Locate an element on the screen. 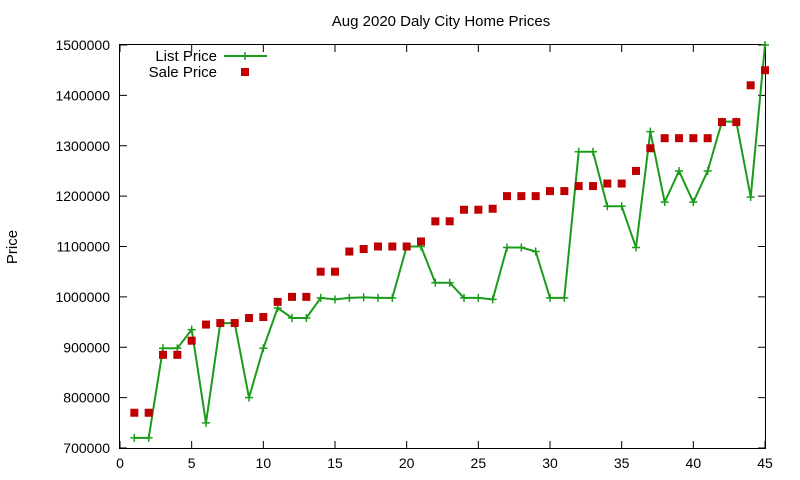 The width and height of the screenshot is (800, 480). legend: List Price Sale Price is located at coordinates (208, 64).